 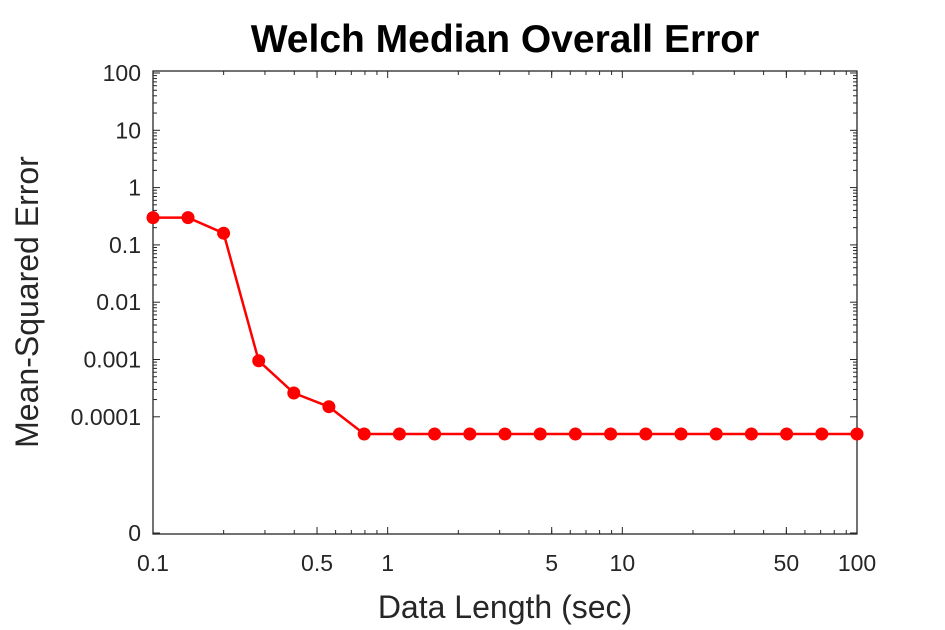 I want to click on y-tick-label: 10, so click(x=128, y=130).